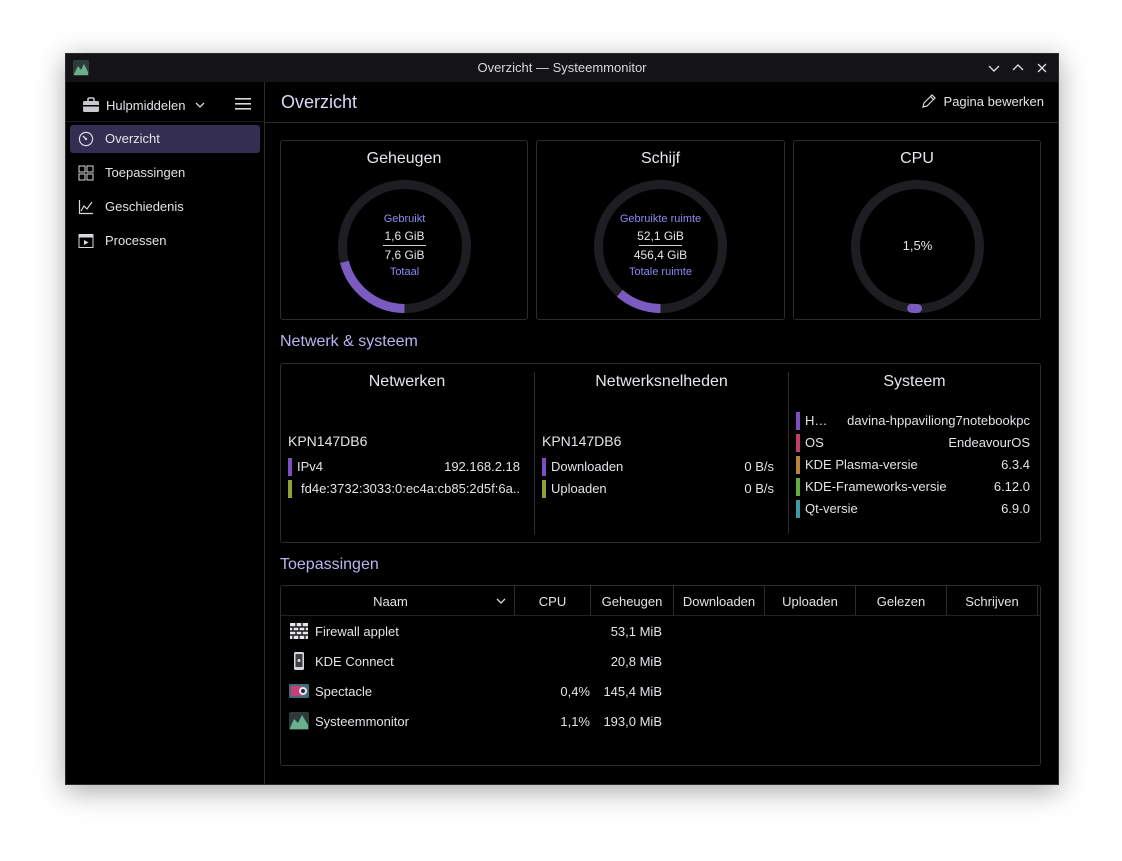 This screenshot has height=861, width=1122. What do you see at coordinates (299, 661) in the screenshot?
I see `kdeconnect-icon` at bounding box center [299, 661].